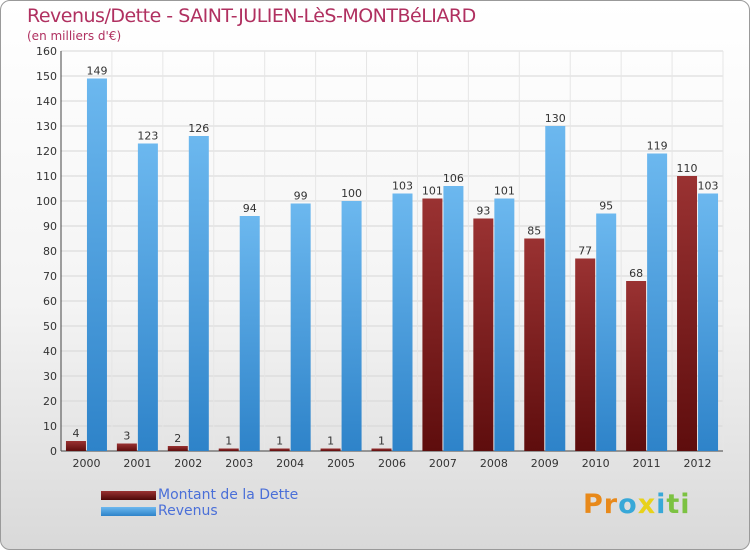 The height and width of the screenshot is (550, 750). I want to click on bar-dette-2003, so click(228, 449).